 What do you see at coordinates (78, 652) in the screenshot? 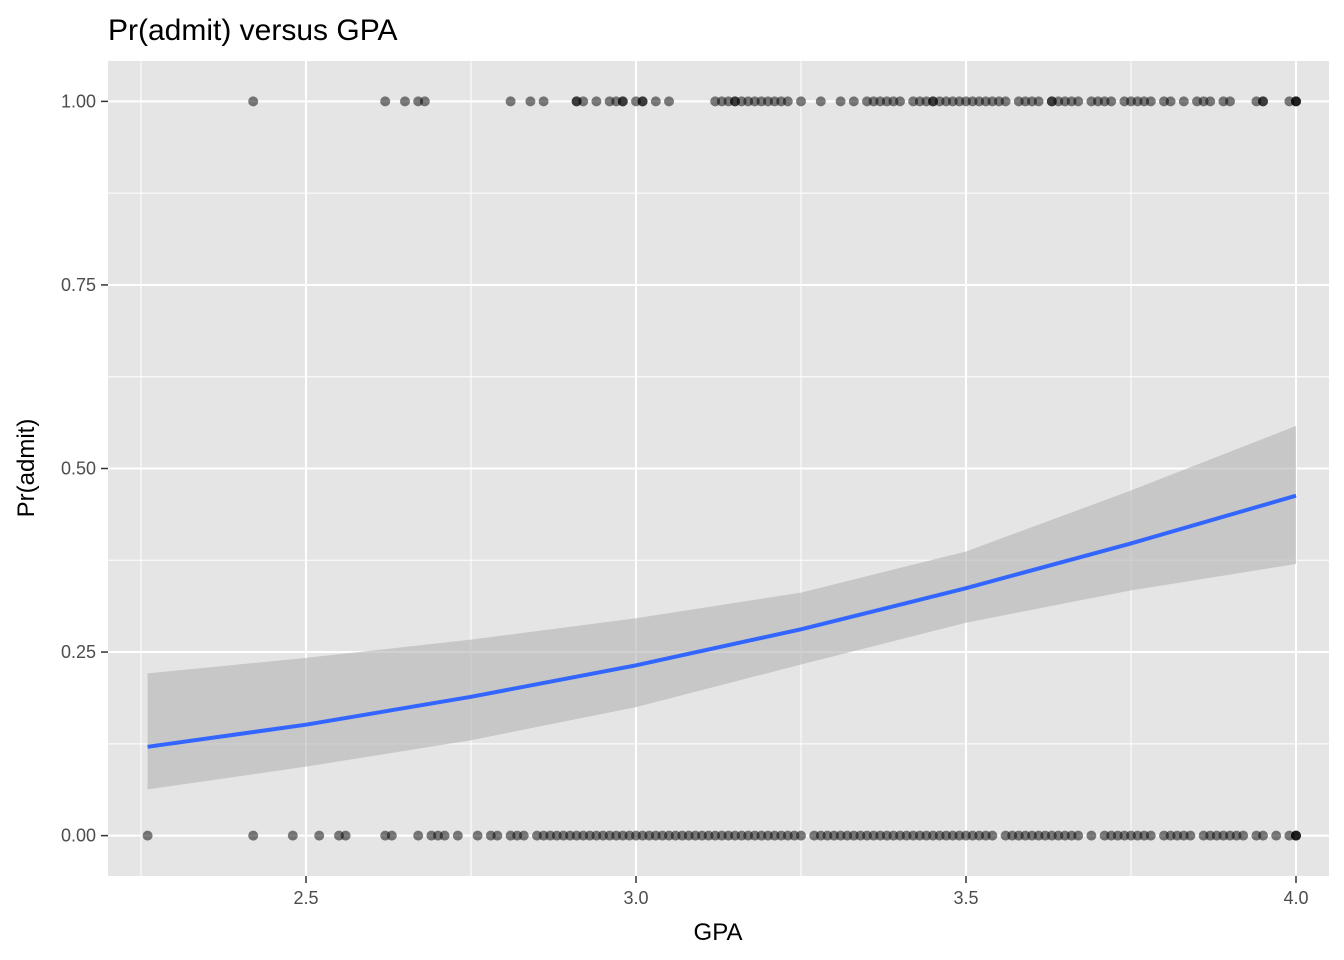
I see `y-tick-label: 0.25` at bounding box center [78, 652].